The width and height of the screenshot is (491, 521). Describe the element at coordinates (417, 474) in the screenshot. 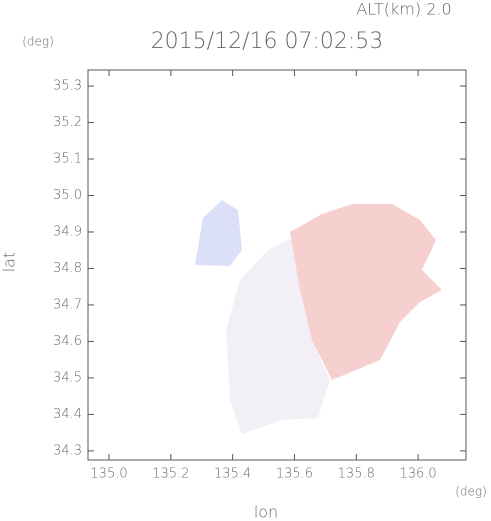

I see `x-tick-label: 136.0` at that location.